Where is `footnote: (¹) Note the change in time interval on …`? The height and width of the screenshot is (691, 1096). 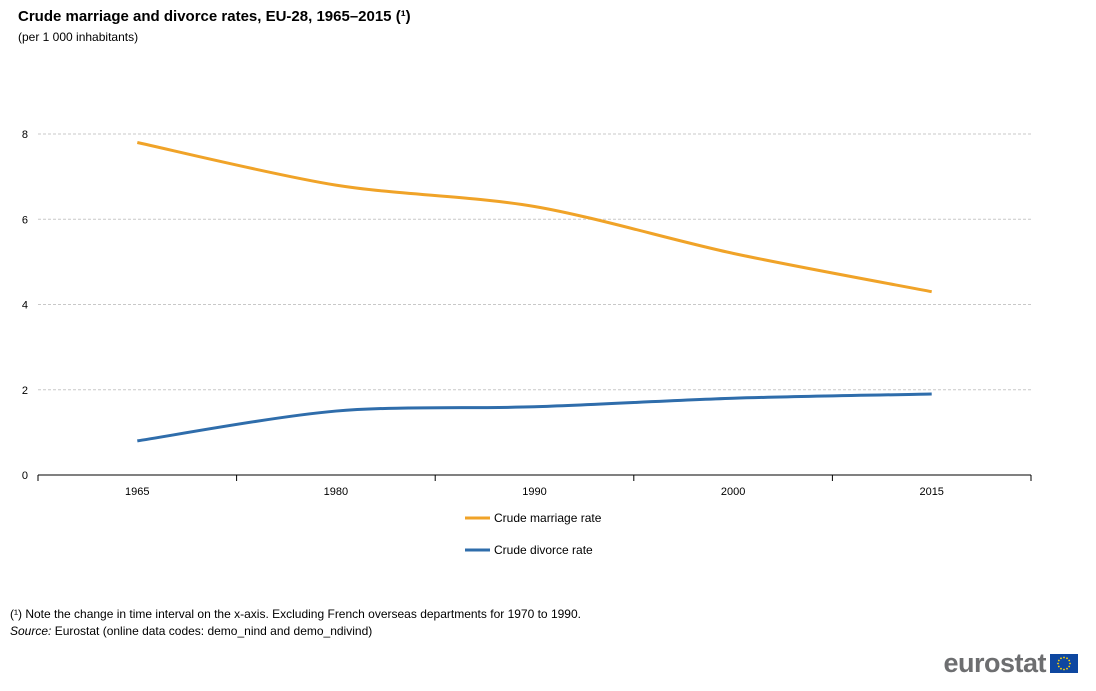
footnote: (¹) Note the change in time interval on … is located at coordinates (295, 614).